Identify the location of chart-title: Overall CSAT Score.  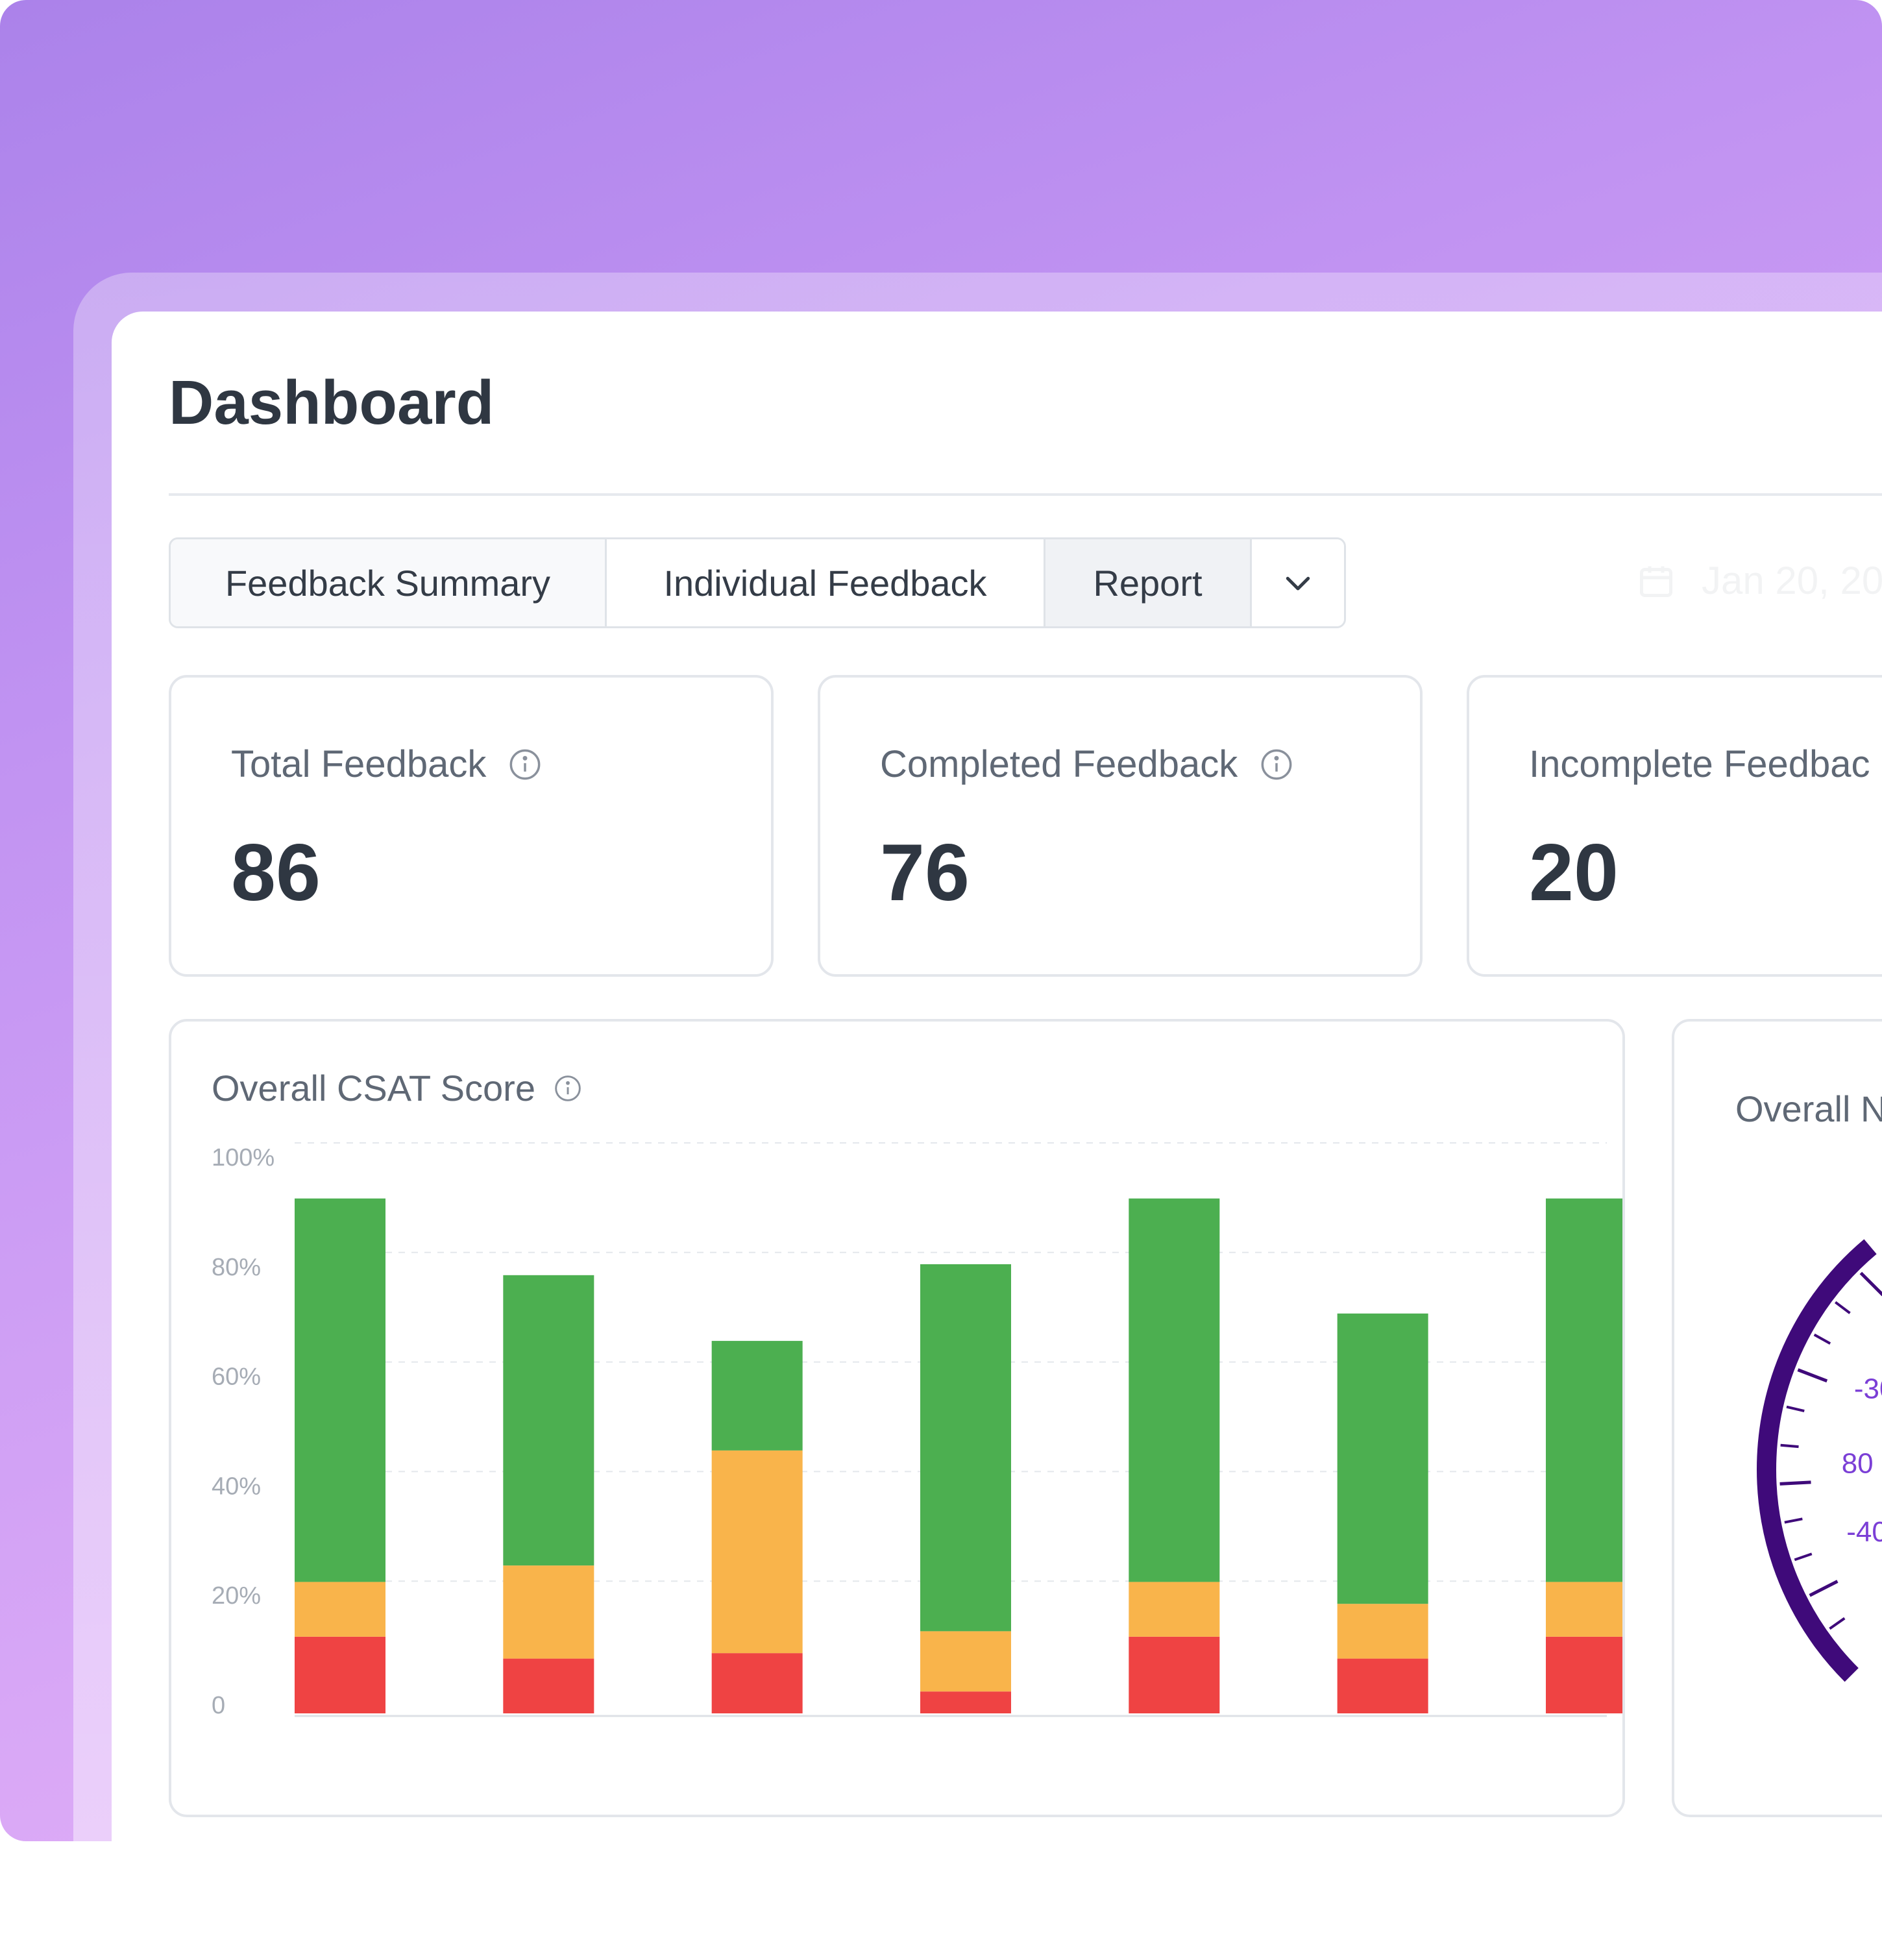
(397, 1088).